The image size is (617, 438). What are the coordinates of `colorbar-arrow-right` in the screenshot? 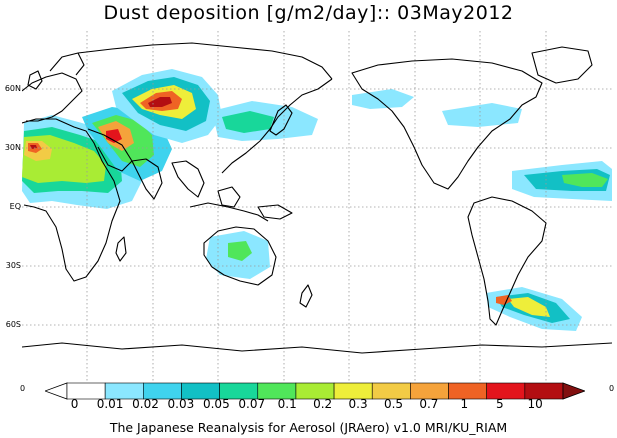 It's located at (573, 391).